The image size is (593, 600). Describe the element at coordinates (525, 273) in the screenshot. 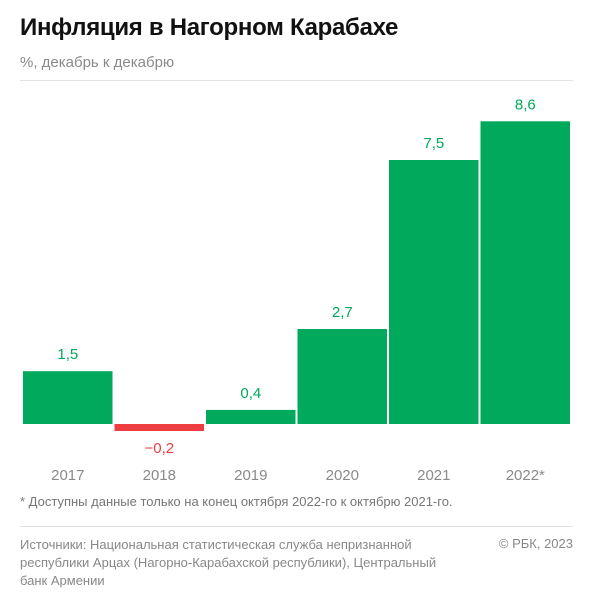

I see `bar-2022` at that location.